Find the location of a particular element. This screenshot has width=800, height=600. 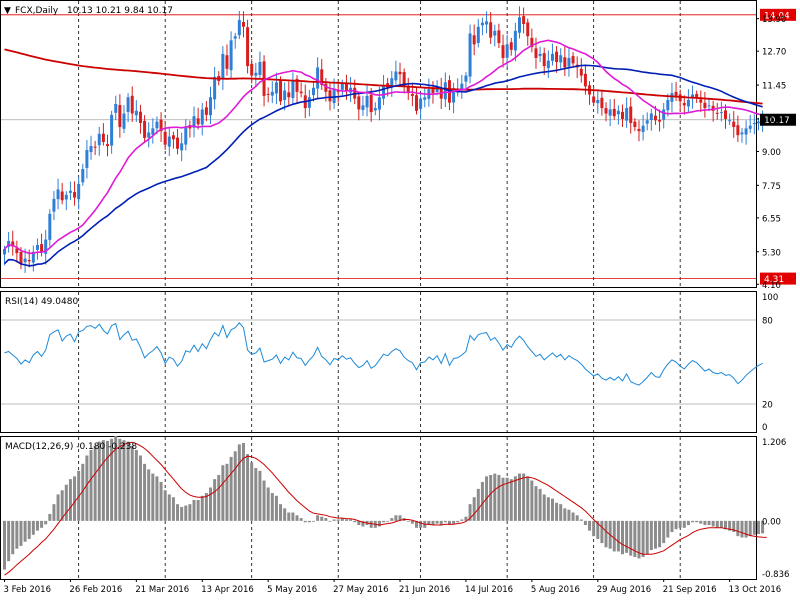

x-tick-label-2: 21 Mar 2016 is located at coordinates (162, 590).